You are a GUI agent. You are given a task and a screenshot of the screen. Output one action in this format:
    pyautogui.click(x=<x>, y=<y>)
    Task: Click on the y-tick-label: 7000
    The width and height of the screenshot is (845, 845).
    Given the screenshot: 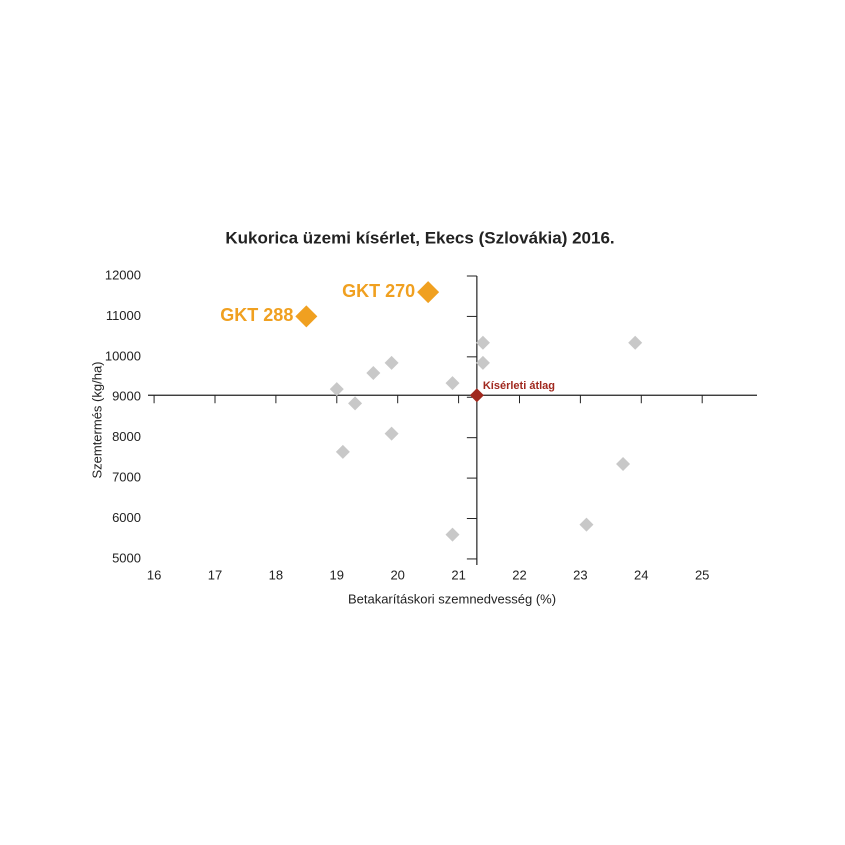 What is the action you would take?
    pyautogui.click(x=126, y=477)
    